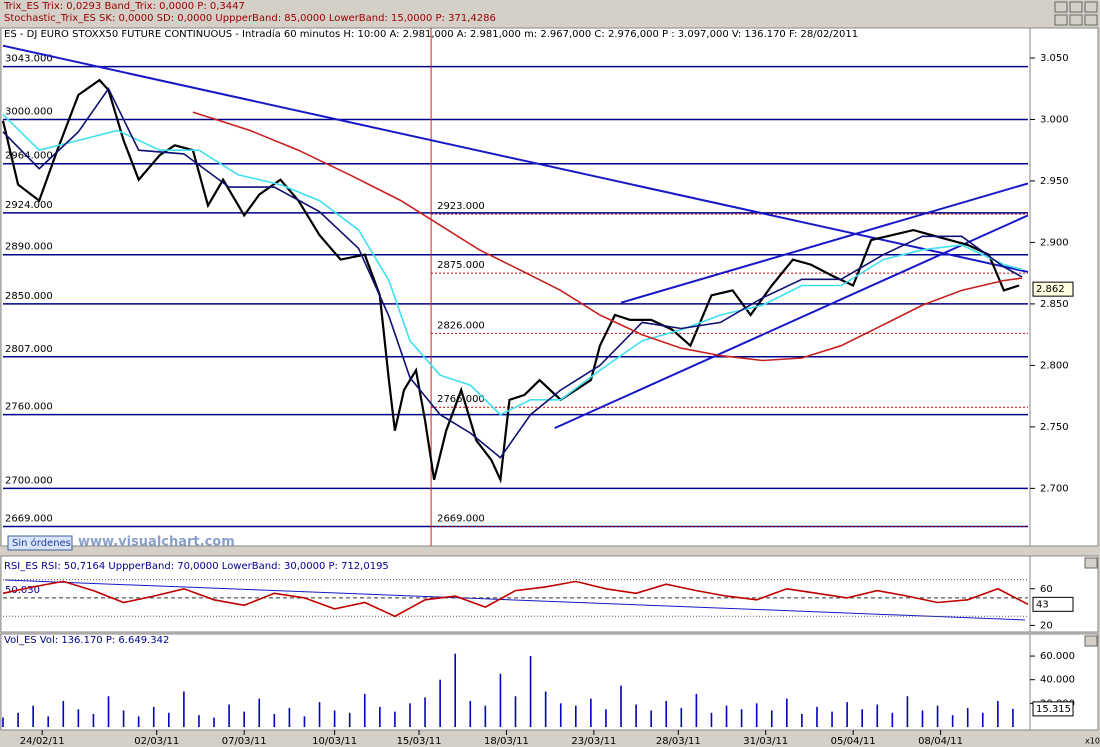 The image size is (1100, 747). What do you see at coordinates (1057, 680) in the screenshot?
I see `y-tick-label: 40.000` at bounding box center [1057, 680].